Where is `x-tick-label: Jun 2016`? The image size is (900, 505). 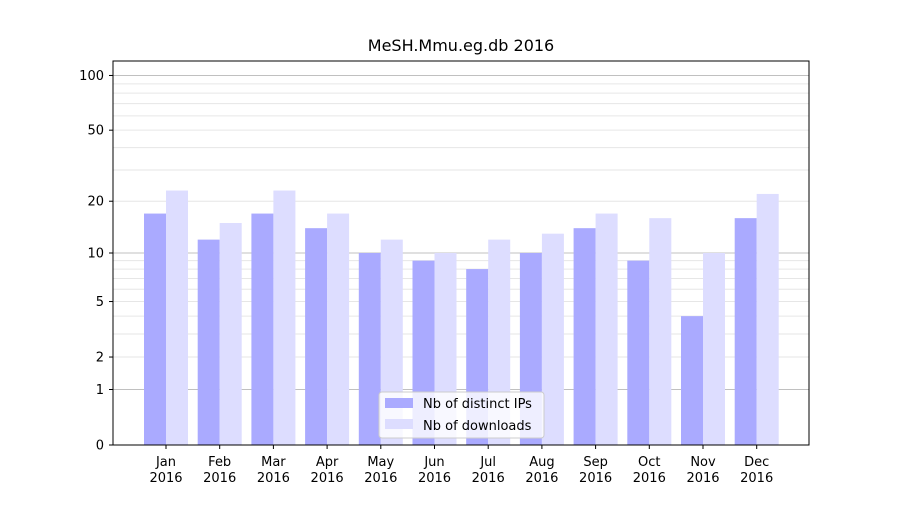 x-tick-label: Jun 2016 is located at coordinates (434, 470).